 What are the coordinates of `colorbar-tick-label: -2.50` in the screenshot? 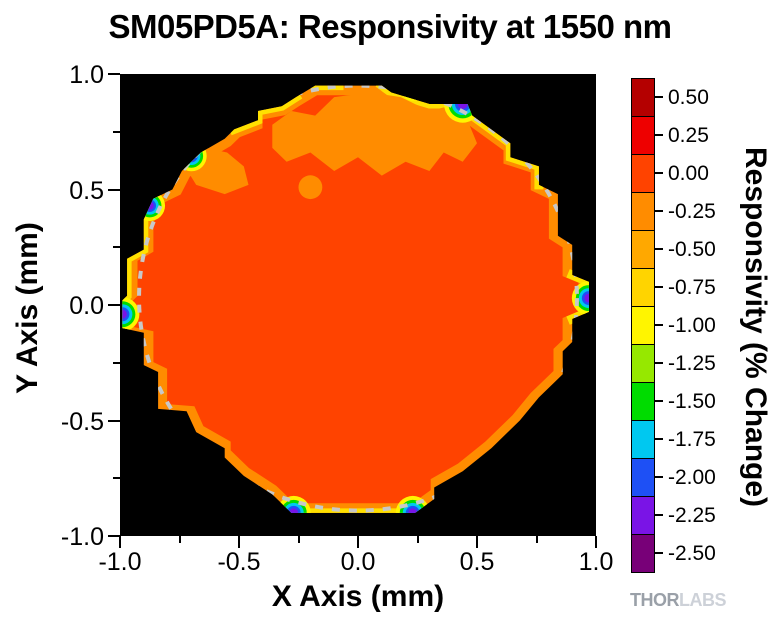 It's located at (692, 553).